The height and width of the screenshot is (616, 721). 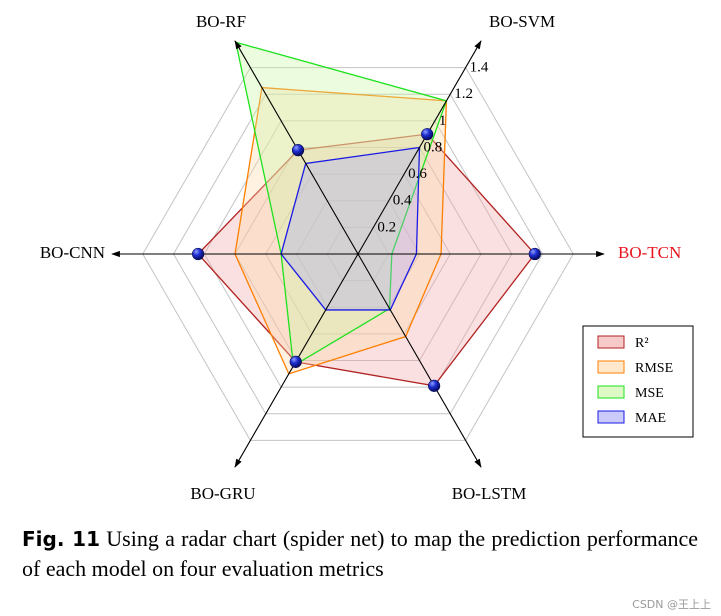 I want to click on tick-label-5: 1, so click(x=443, y=121).